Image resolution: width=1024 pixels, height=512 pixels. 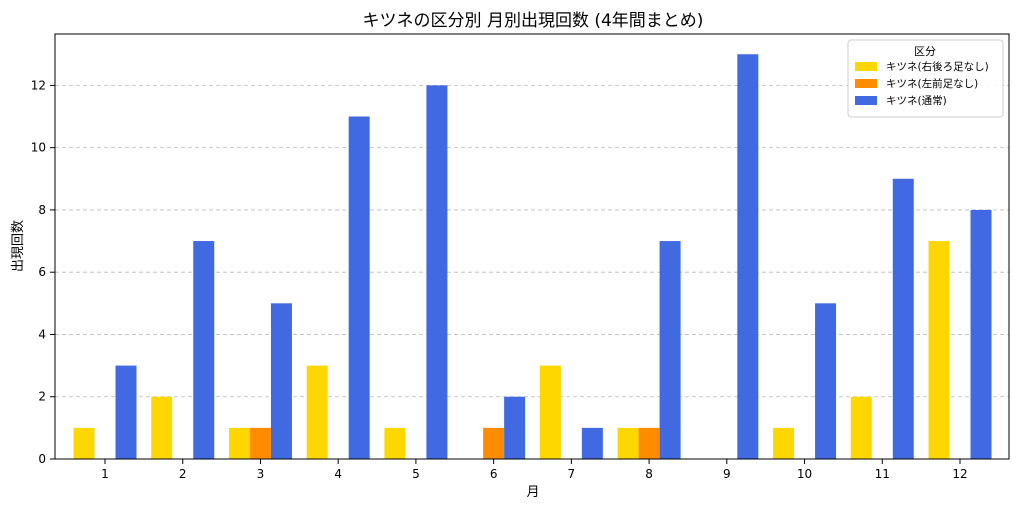 I want to click on y-tick-label: 6, so click(x=42, y=272).